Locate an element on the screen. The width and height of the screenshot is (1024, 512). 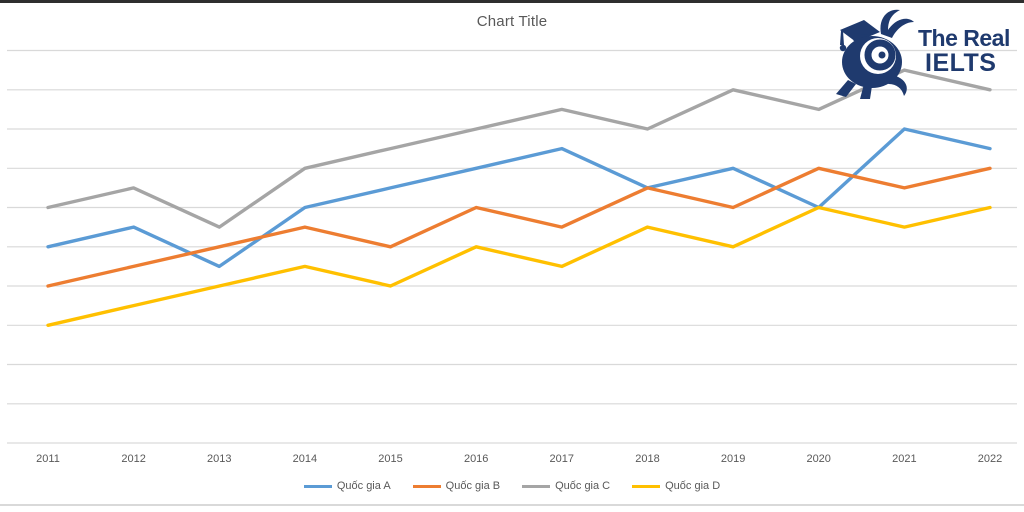
ielts-logo: The Real IELTS is located at coordinates (922, 52).